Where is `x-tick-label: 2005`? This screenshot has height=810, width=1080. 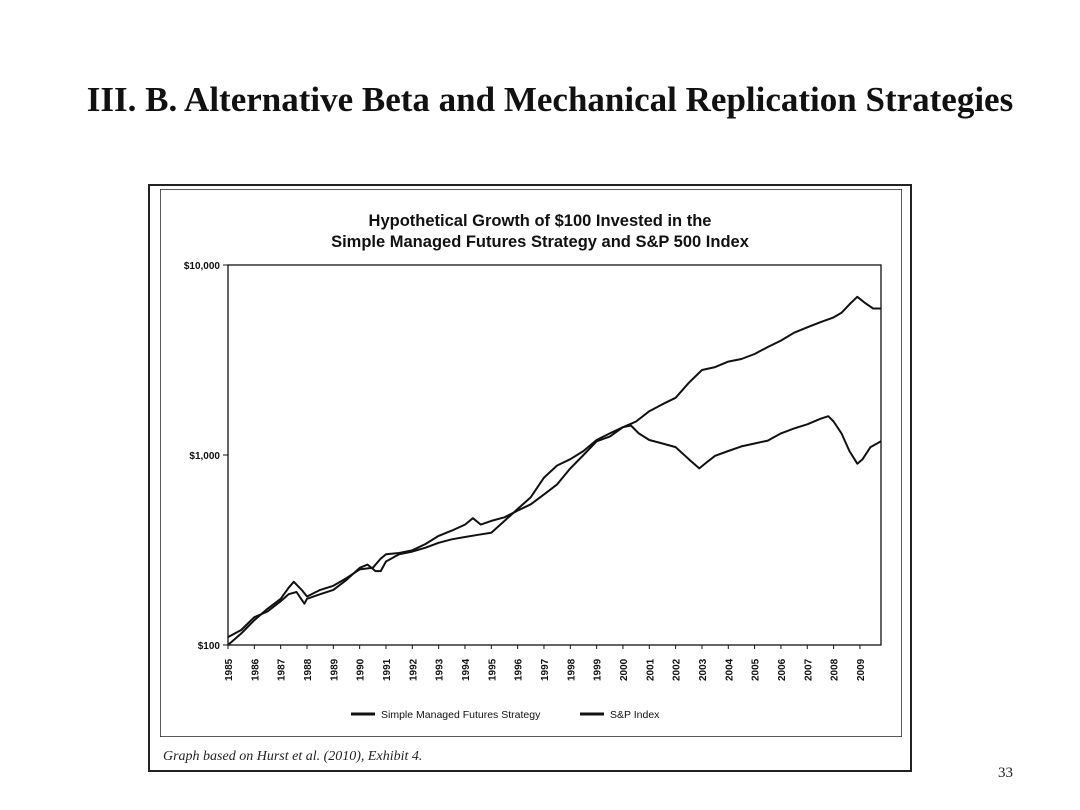
x-tick-label: 2005 is located at coordinates (756, 669).